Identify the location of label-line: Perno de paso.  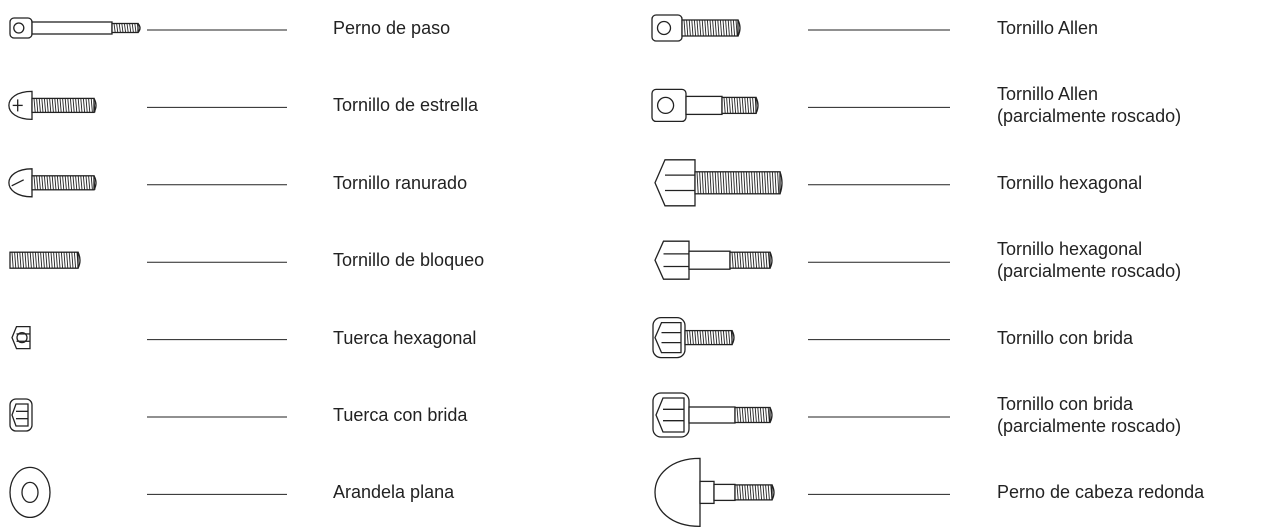
(392, 28).